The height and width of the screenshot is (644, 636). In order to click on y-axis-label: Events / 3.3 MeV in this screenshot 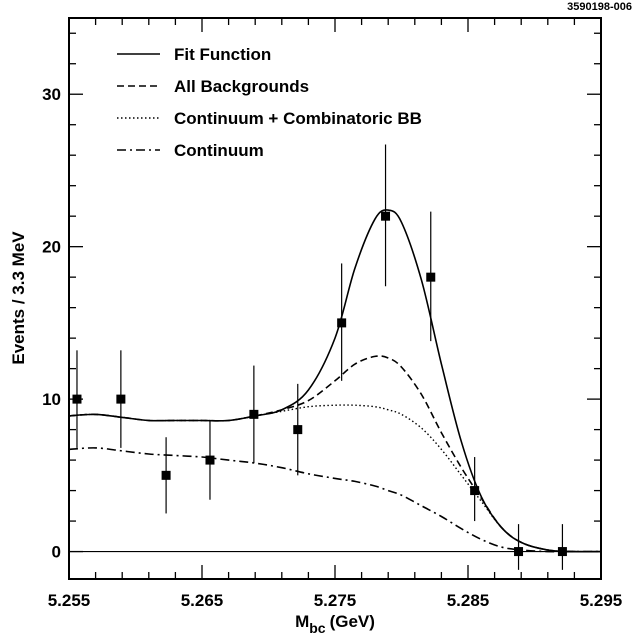, I will do `click(18, 298)`.